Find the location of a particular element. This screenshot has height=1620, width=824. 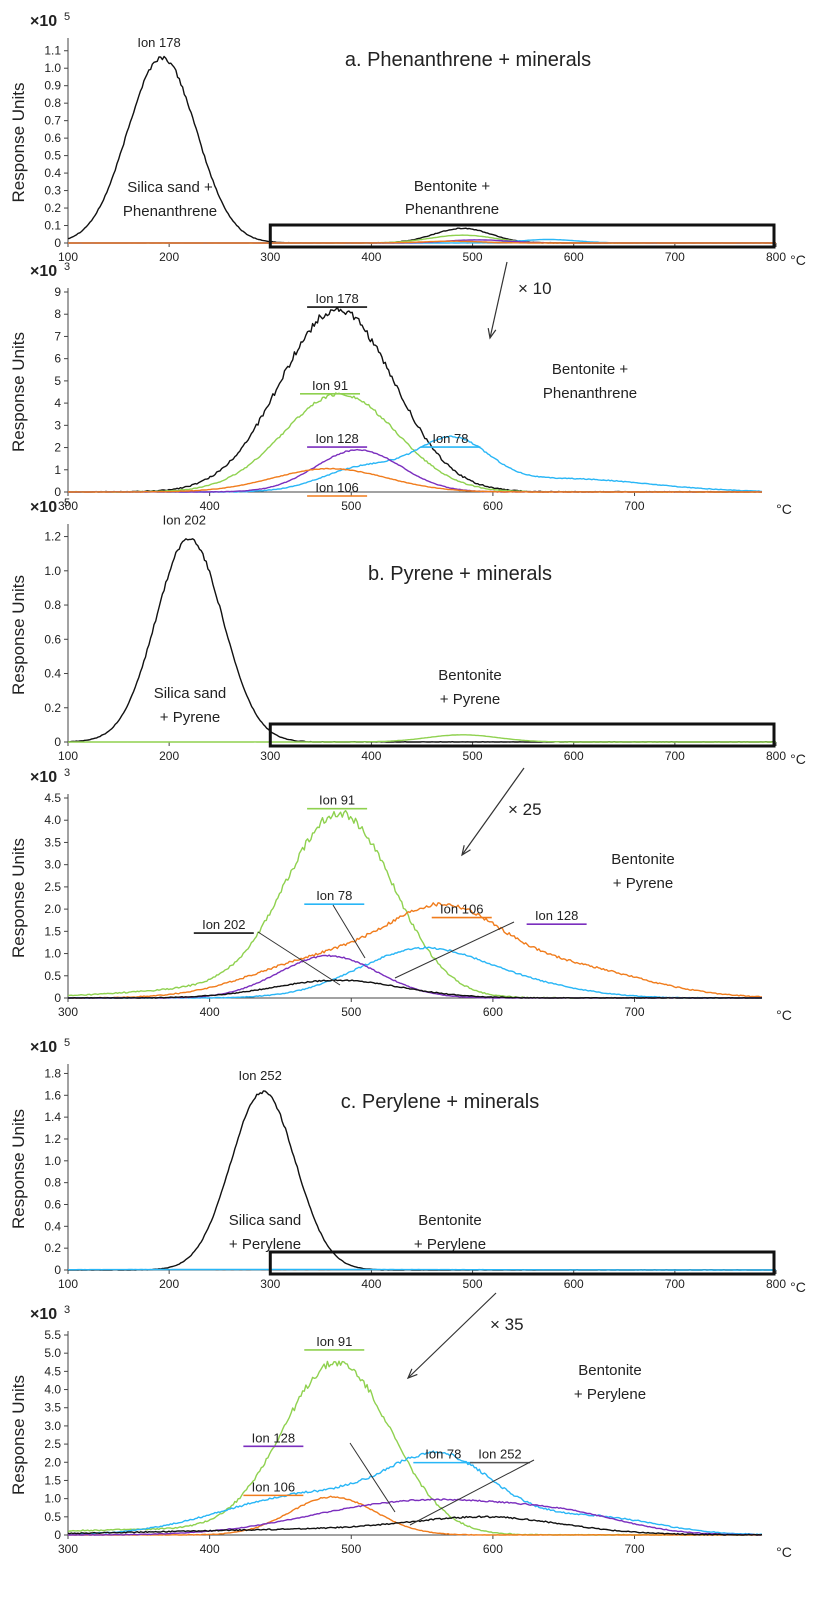

y-tick-label: 1.5 is located at coordinates (52, 1480).